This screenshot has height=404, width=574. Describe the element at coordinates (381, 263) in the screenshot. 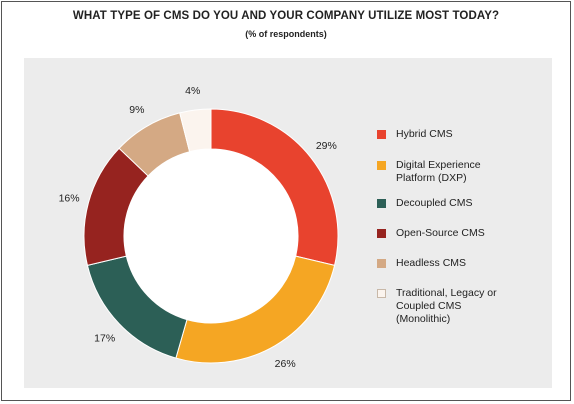

I see `legend-swatch-headless-cms` at that location.